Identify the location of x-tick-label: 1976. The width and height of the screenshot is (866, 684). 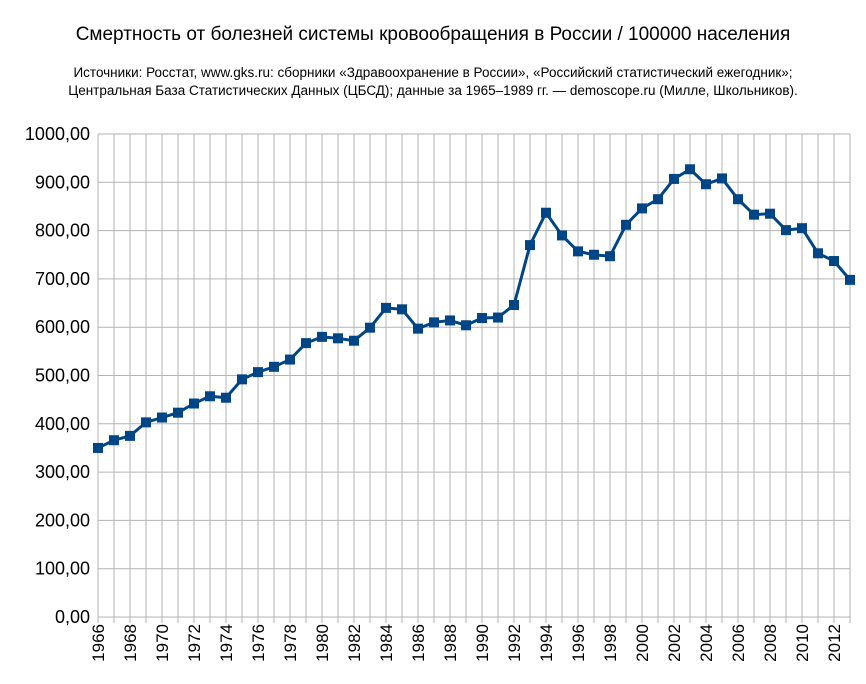
(258, 643).